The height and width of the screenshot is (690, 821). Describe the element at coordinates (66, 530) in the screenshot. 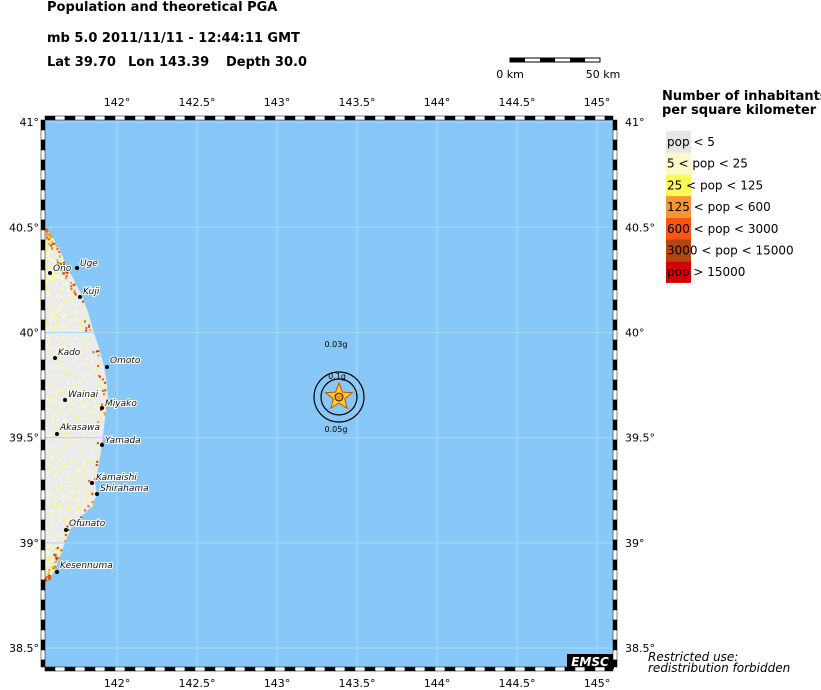

I see `city-dot` at that location.